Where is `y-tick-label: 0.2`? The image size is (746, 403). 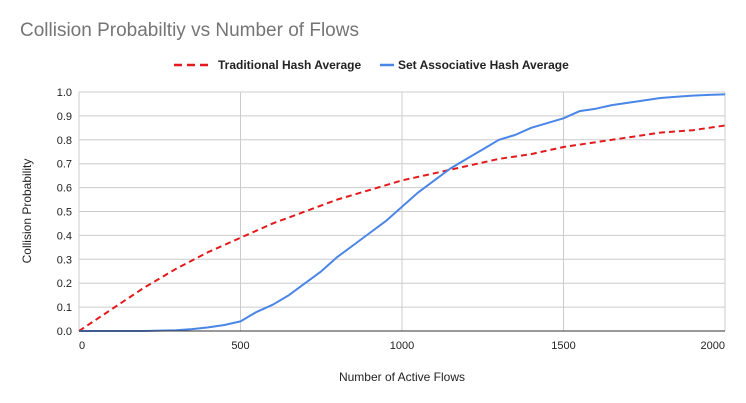
y-tick-label: 0.2 is located at coordinates (64, 284).